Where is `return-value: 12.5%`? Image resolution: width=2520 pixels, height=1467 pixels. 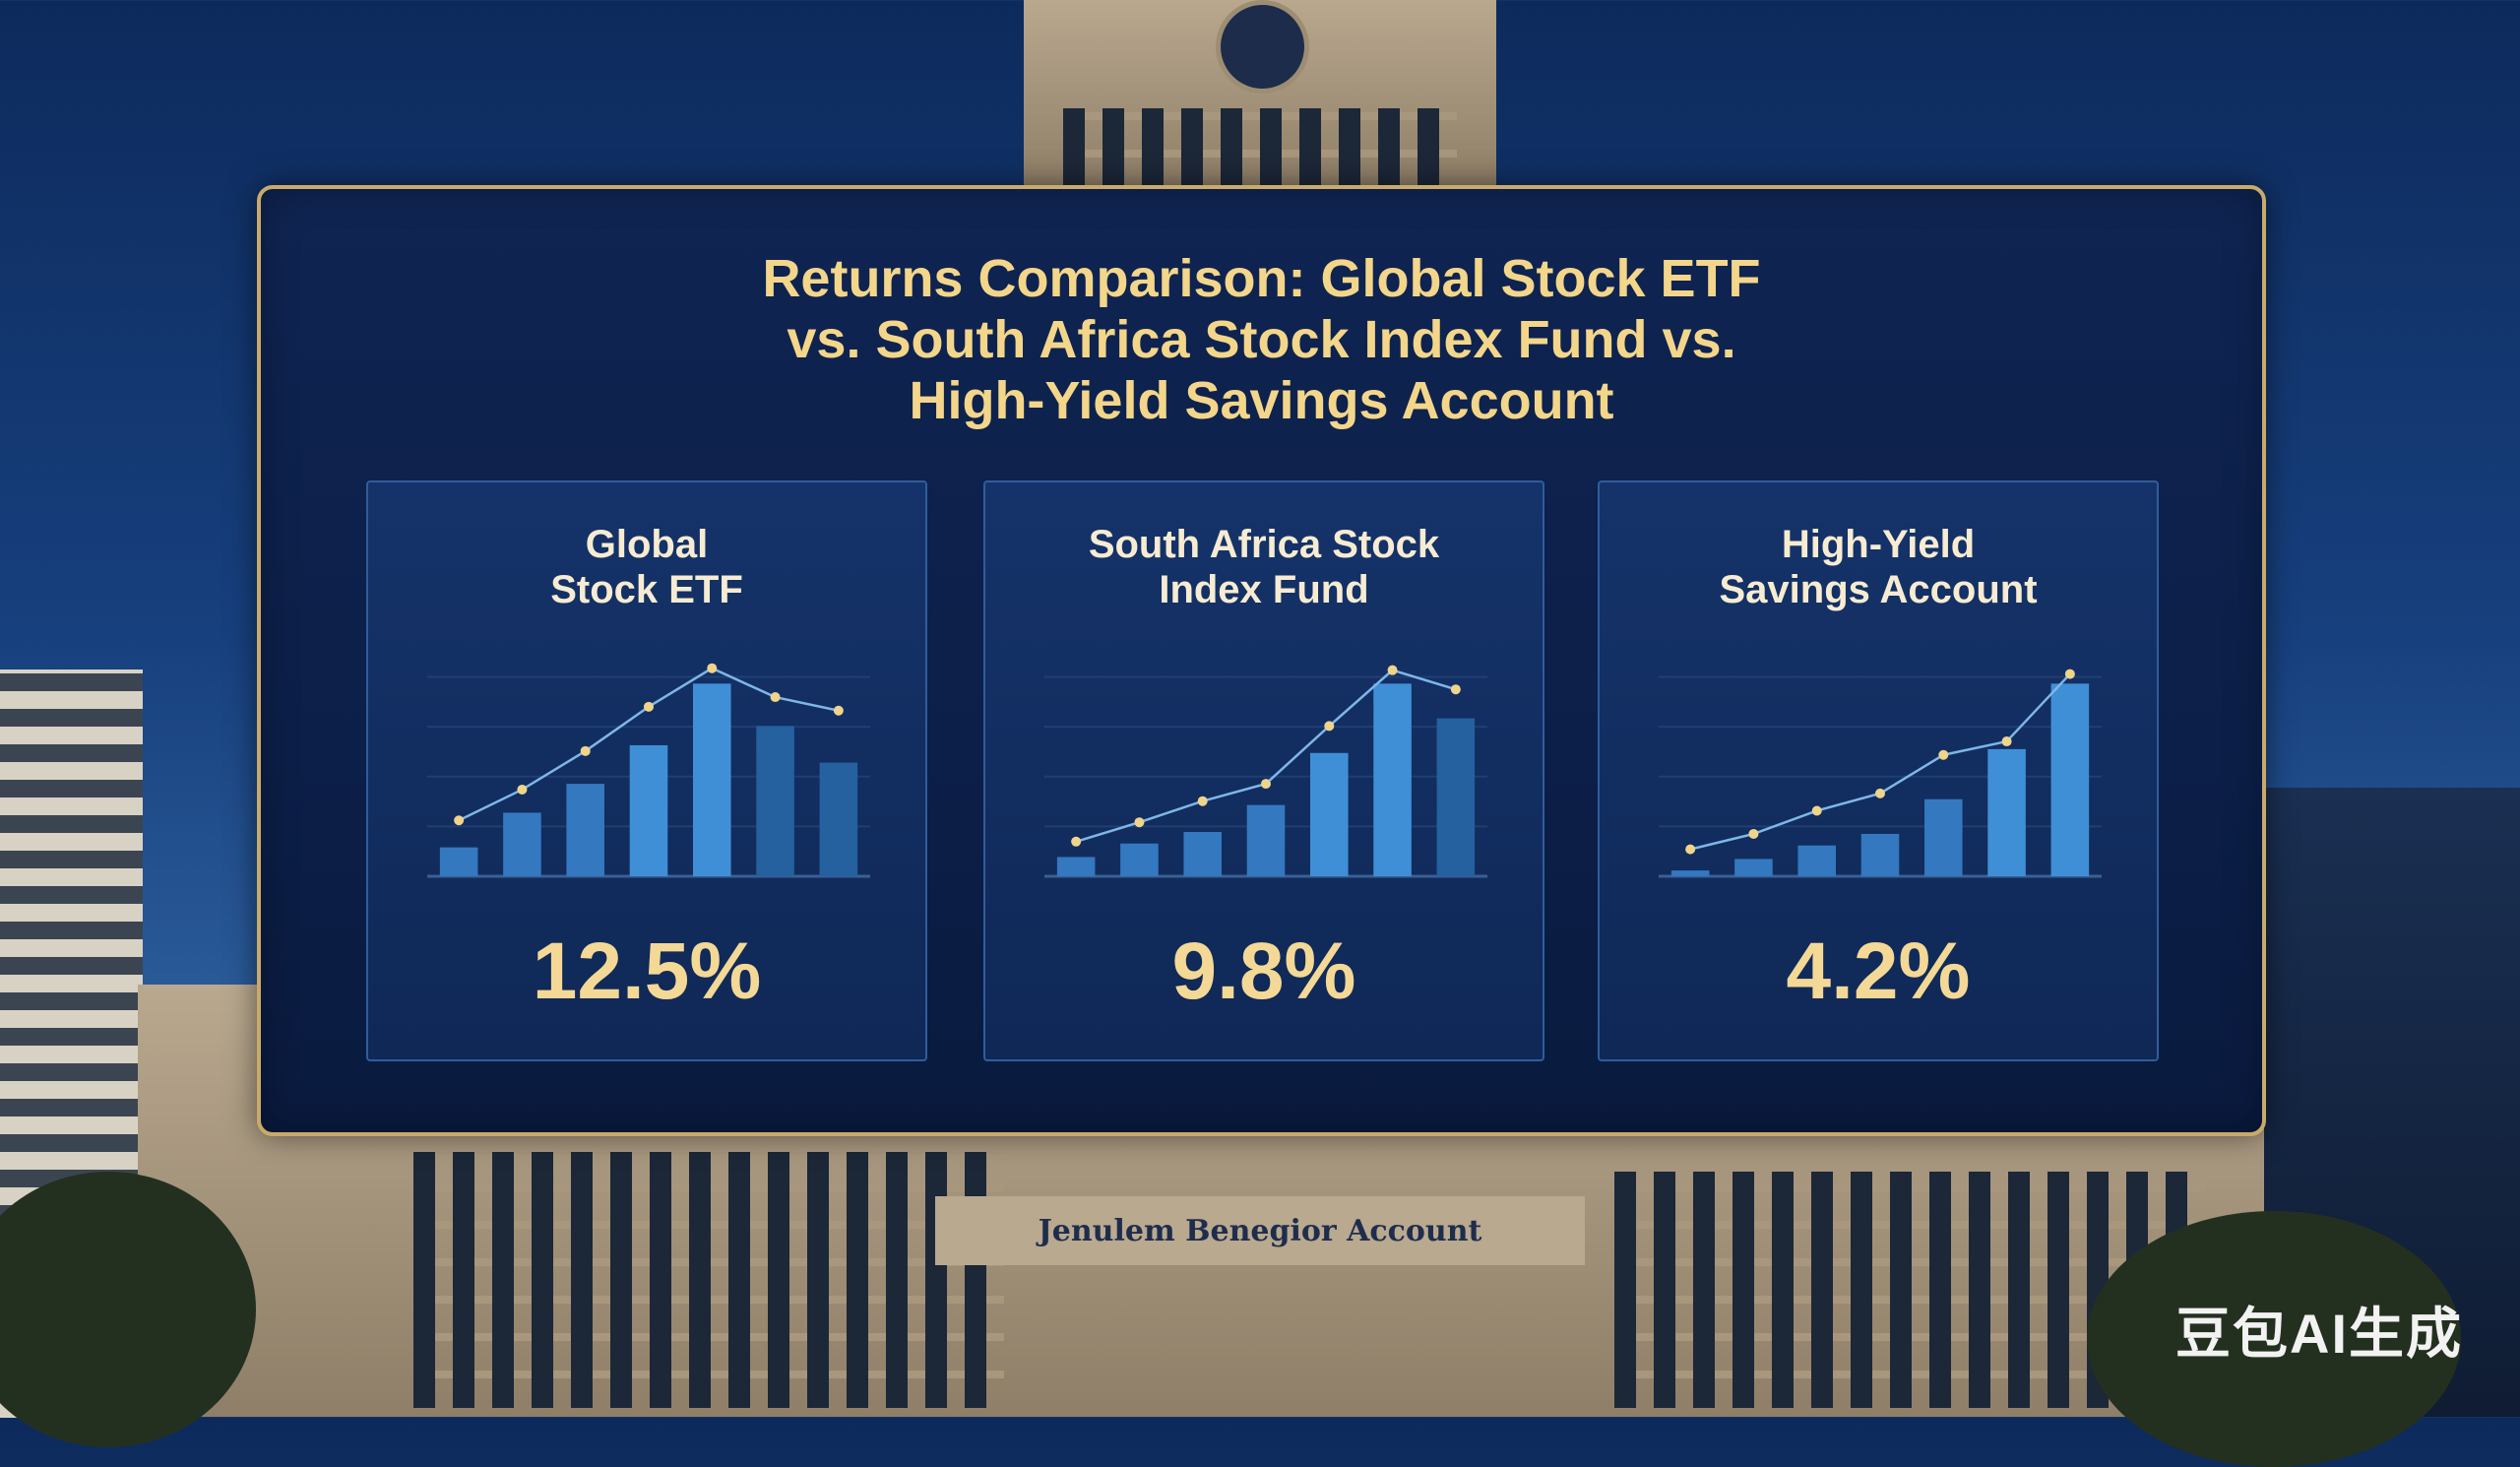
return-value: 12.5% is located at coordinates (647, 971).